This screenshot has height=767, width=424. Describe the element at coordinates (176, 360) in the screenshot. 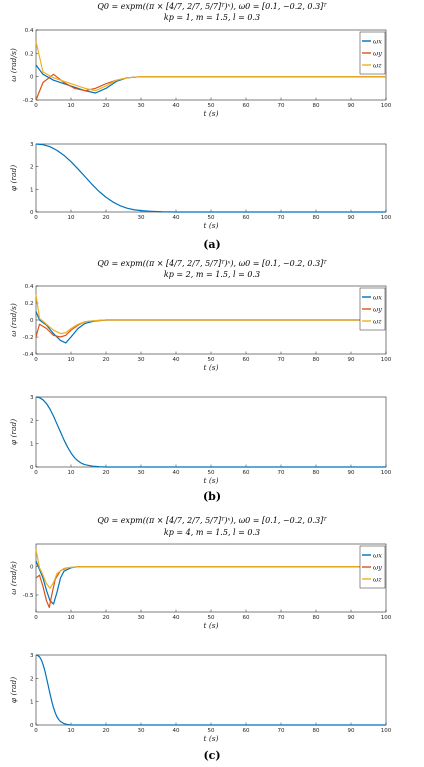

I see `x-tick-label-b-omega: 40` at that location.